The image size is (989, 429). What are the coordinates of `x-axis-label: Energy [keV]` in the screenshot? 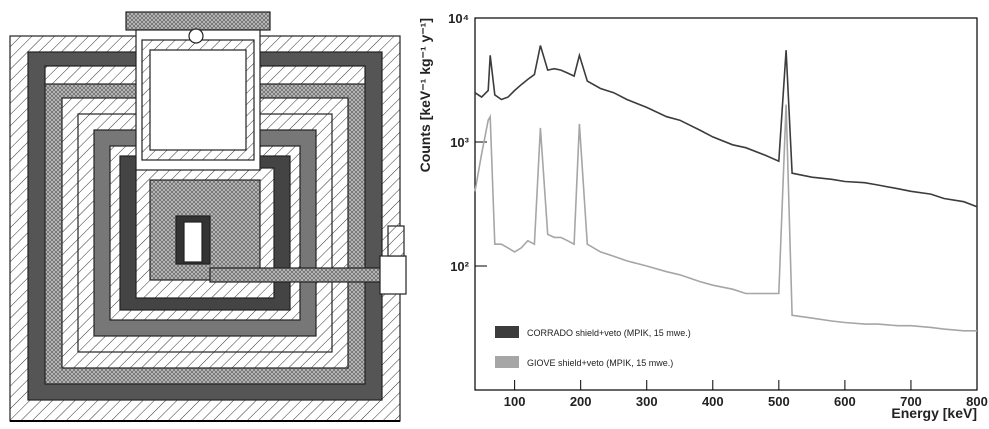 It's located at (934, 413).